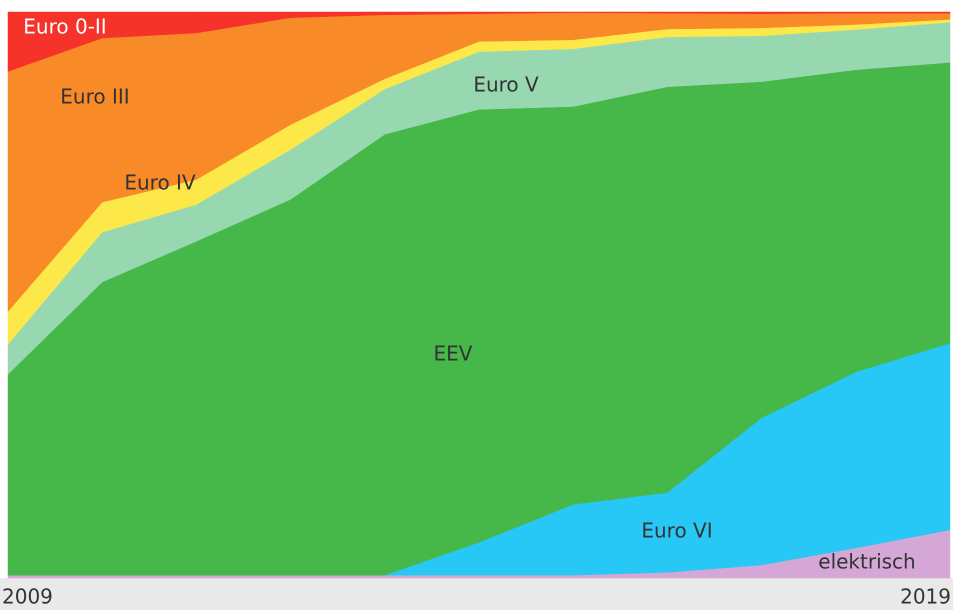 The height and width of the screenshot is (610, 953). I want to click on series-label: elektrisch, so click(866, 562).